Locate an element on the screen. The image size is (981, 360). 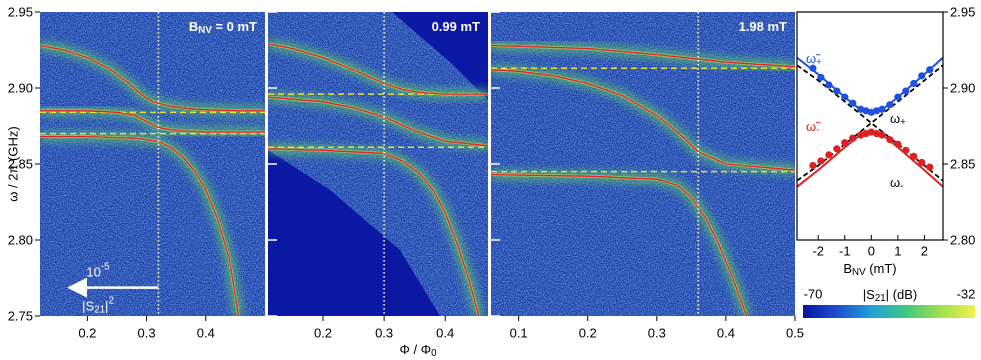
x-tick-label: 0.5 is located at coordinates (795, 333).